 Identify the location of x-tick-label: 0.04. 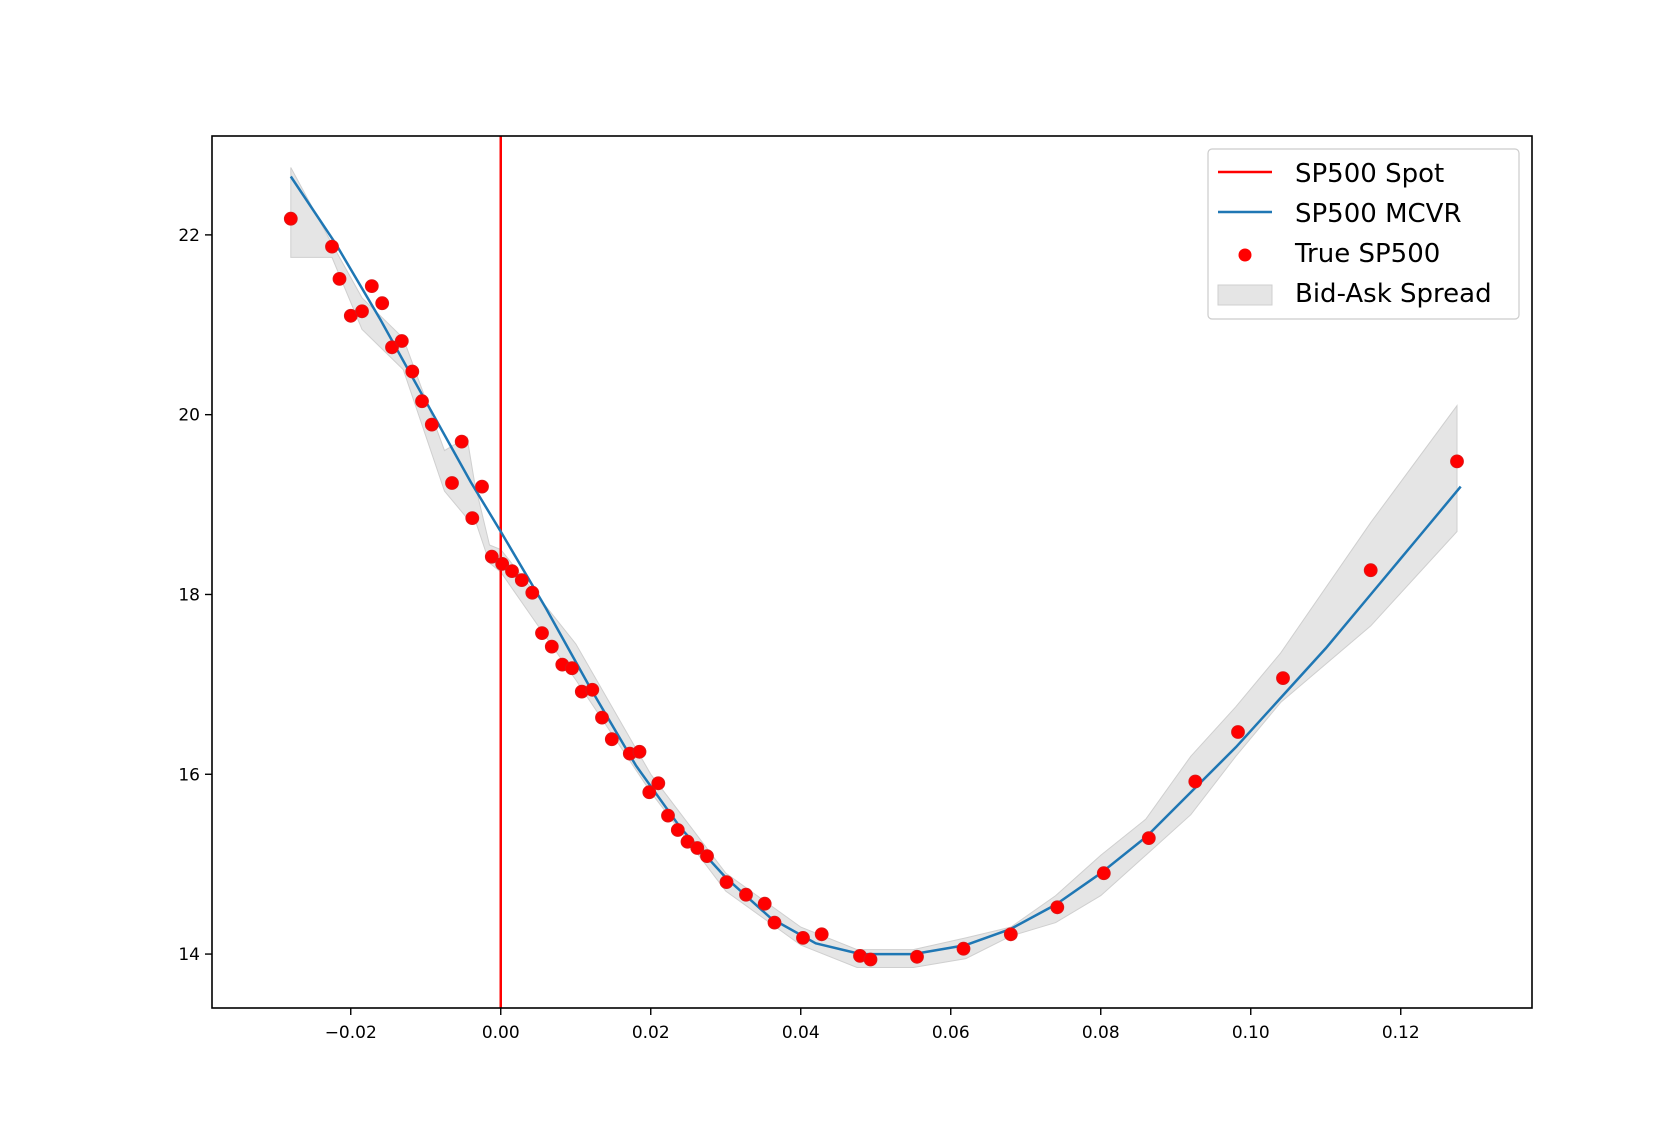
(801, 1033).